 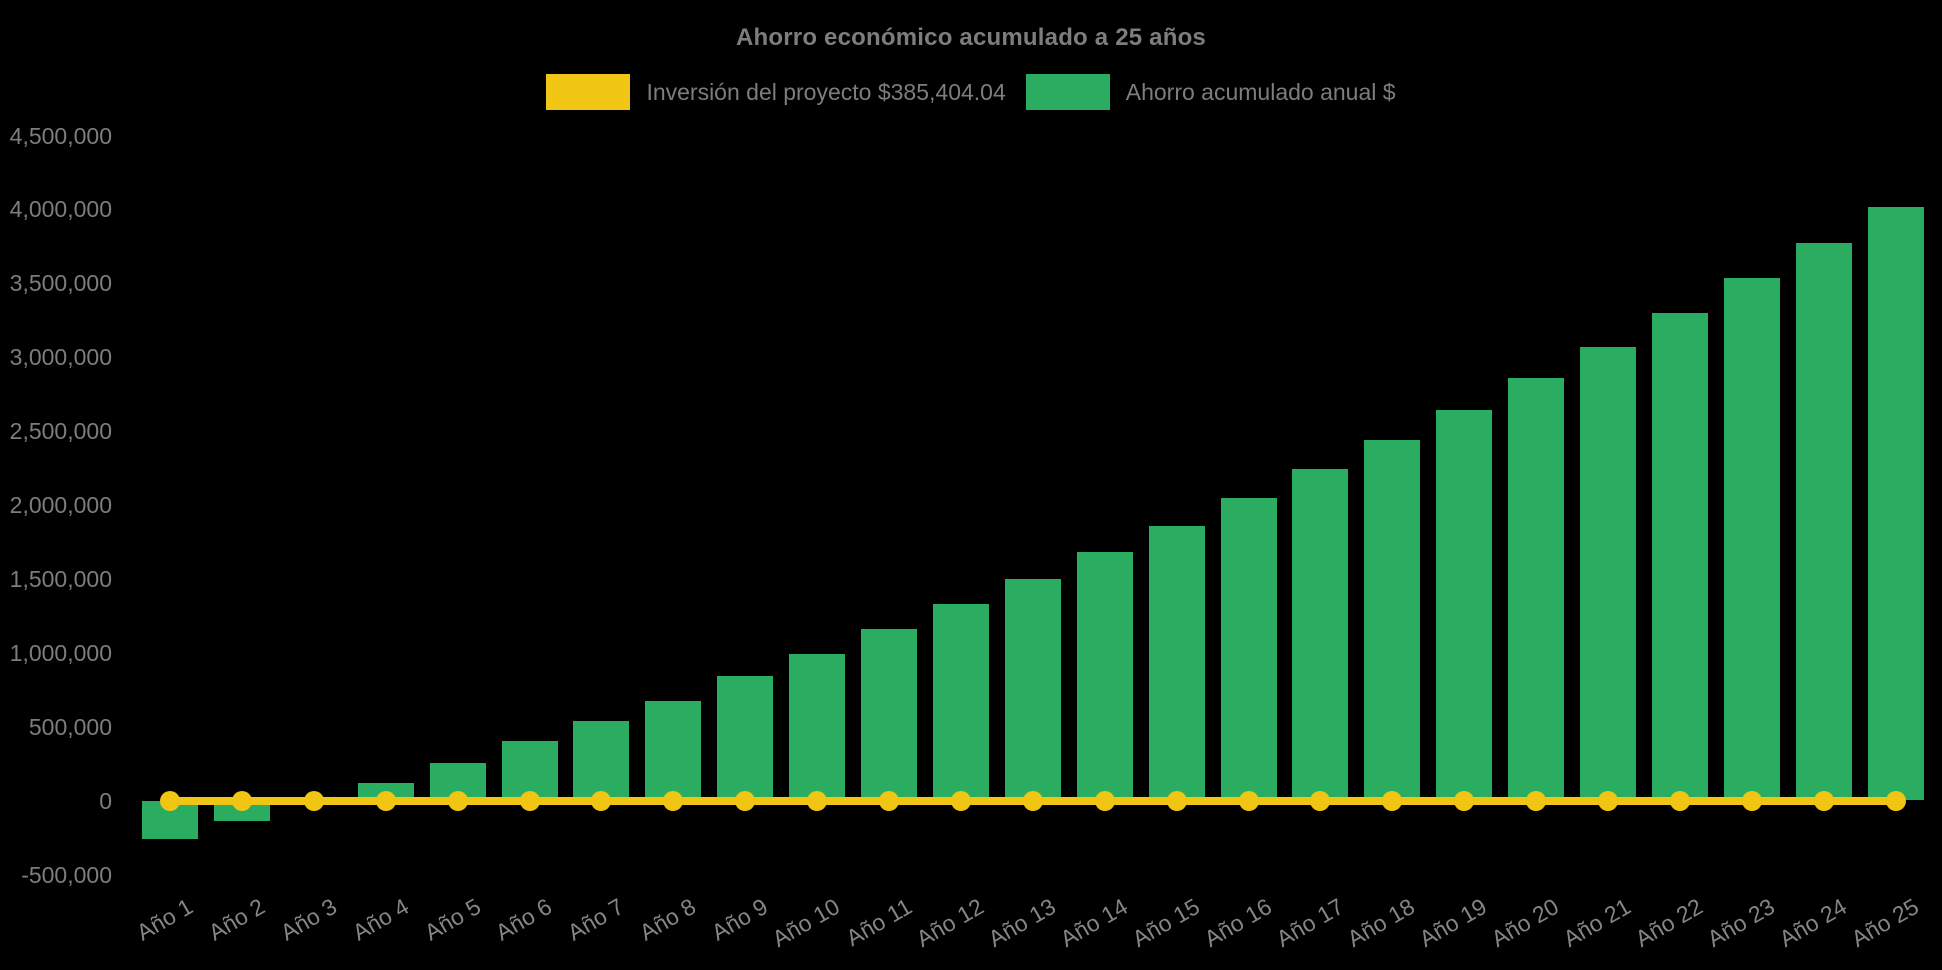 What do you see at coordinates (745, 738) in the screenshot?
I see `bar-año-9` at bounding box center [745, 738].